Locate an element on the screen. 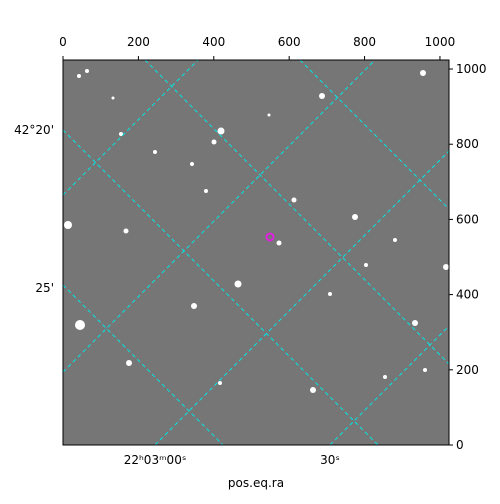  x-tick-label: 800 is located at coordinates (364, 42).